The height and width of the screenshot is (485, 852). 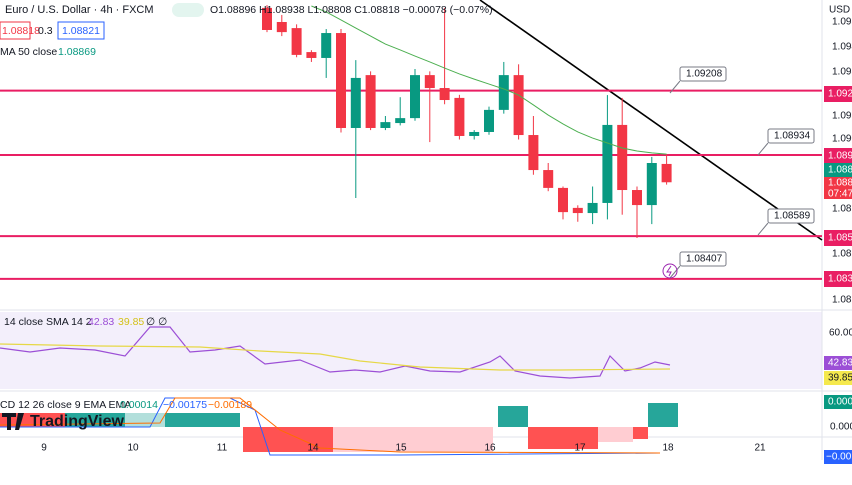 What do you see at coordinates (489, 80) in the screenshot?
I see `ma-line` at bounding box center [489, 80].